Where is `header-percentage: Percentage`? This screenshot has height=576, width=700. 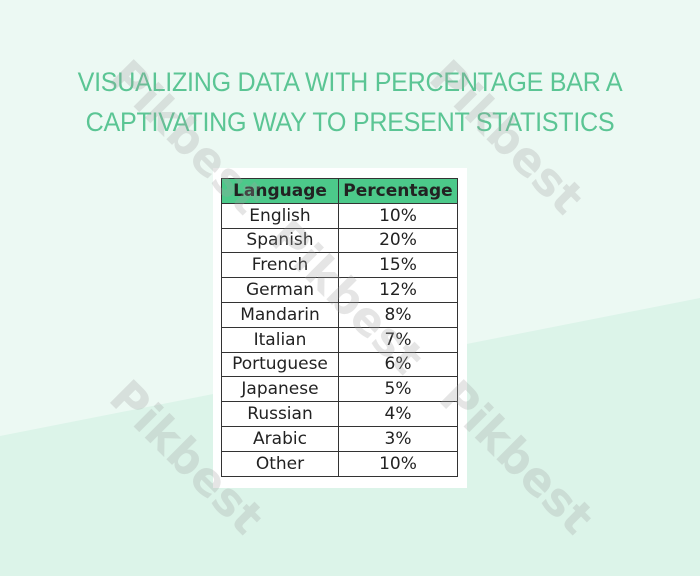 header-percentage: Percentage is located at coordinates (398, 191).